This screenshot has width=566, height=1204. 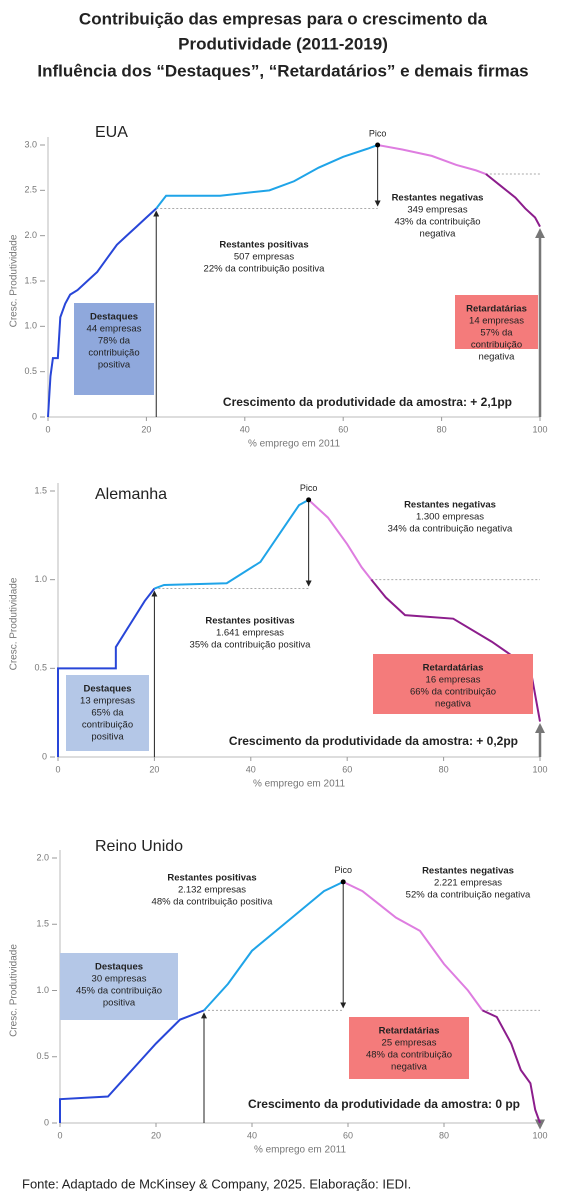 What do you see at coordinates (250, 633) in the screenshot?
I see `annotation: 1.641 empresas` at bounding box center [250, 633].